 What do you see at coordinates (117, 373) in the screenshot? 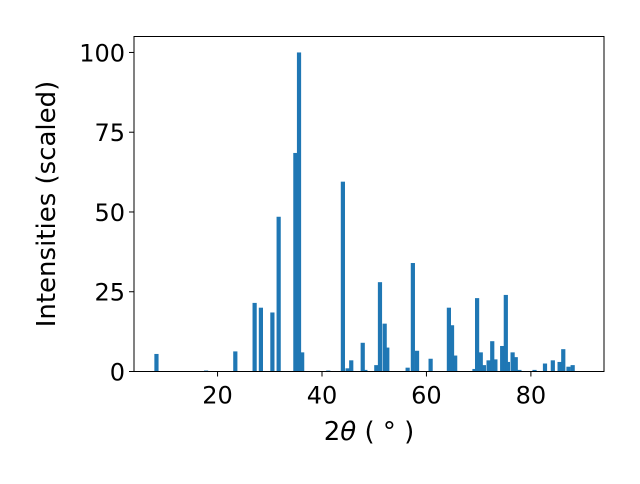
I see `y-tick-label: 0` at bounding box center [117, 373].